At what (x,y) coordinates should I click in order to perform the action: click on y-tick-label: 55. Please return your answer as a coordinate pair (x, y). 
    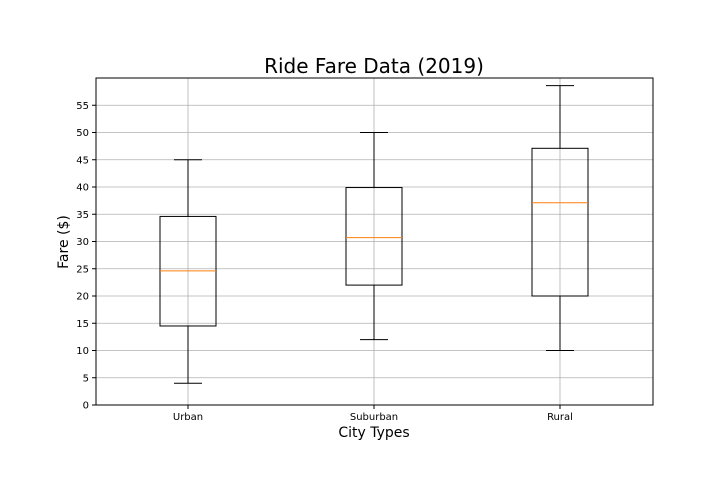
    Looking at the image, I should click on (82, 106).